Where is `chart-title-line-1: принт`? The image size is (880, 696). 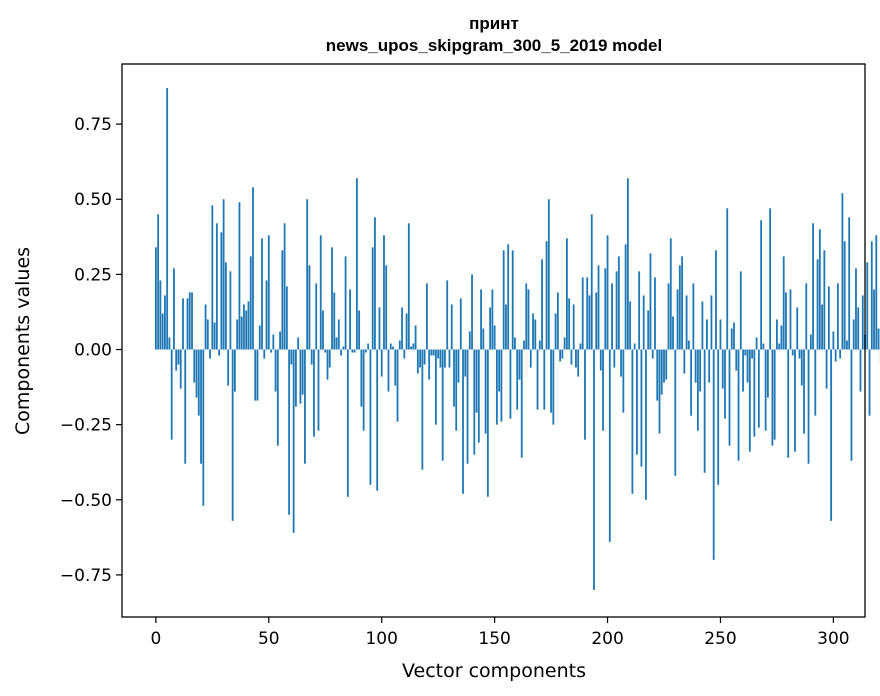 chart-title-line-1: принт is located at coordinates (494, 23).